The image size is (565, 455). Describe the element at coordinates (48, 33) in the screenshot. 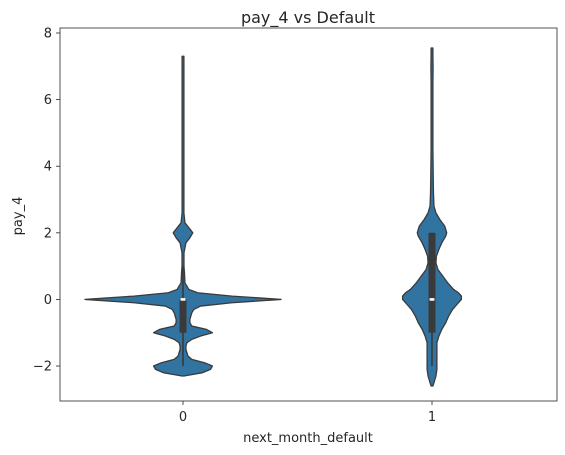

I see `y-tick-label: 8` at that location.